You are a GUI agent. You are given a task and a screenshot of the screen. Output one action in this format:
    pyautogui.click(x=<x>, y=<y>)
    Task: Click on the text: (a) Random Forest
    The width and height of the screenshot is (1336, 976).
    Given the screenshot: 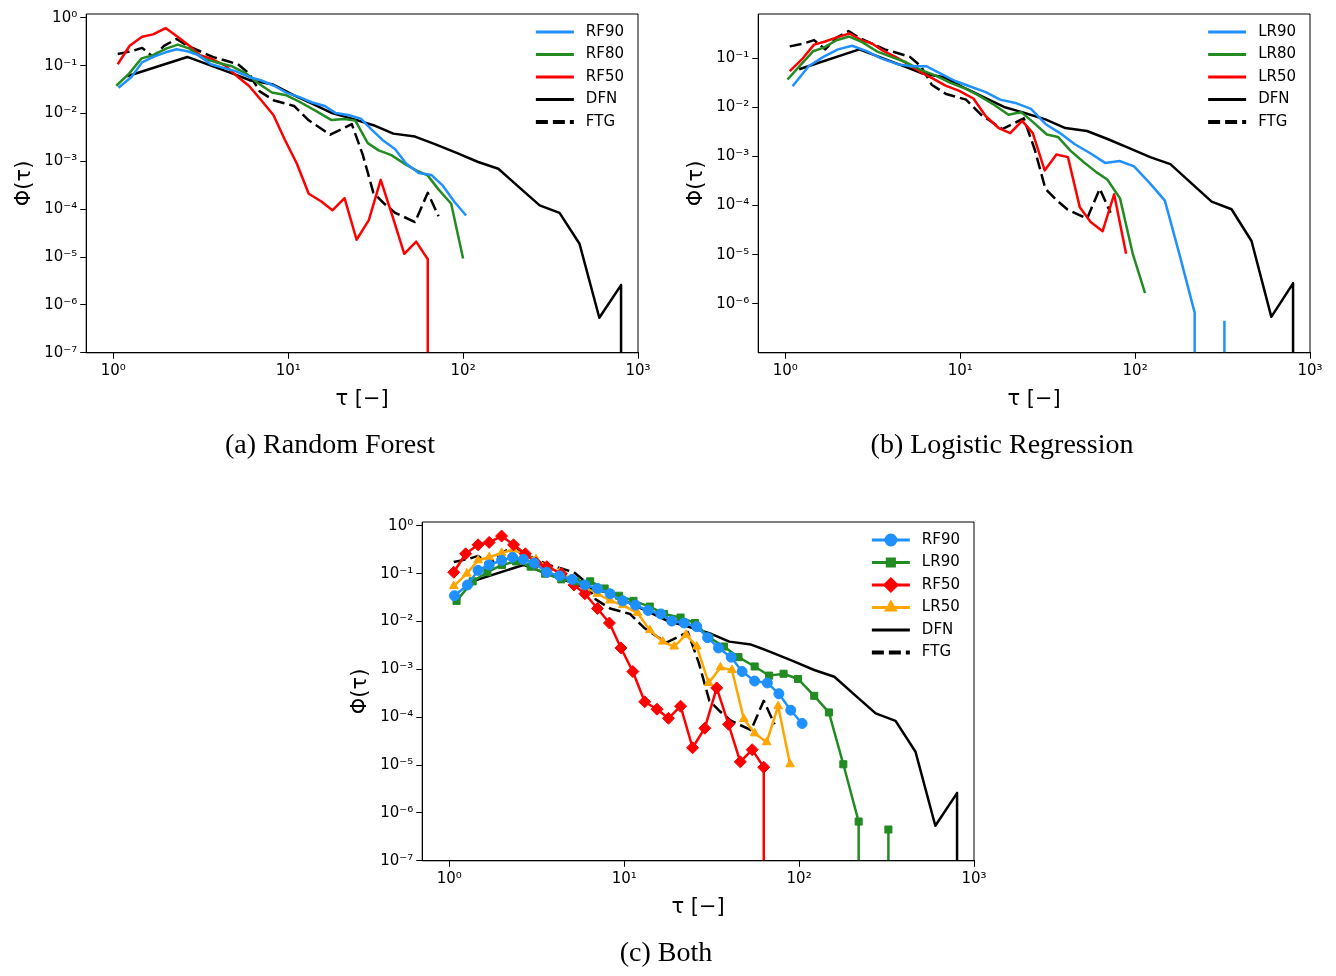 What is the action you would take?
    pyautogui.click(x=330, y=444)
    